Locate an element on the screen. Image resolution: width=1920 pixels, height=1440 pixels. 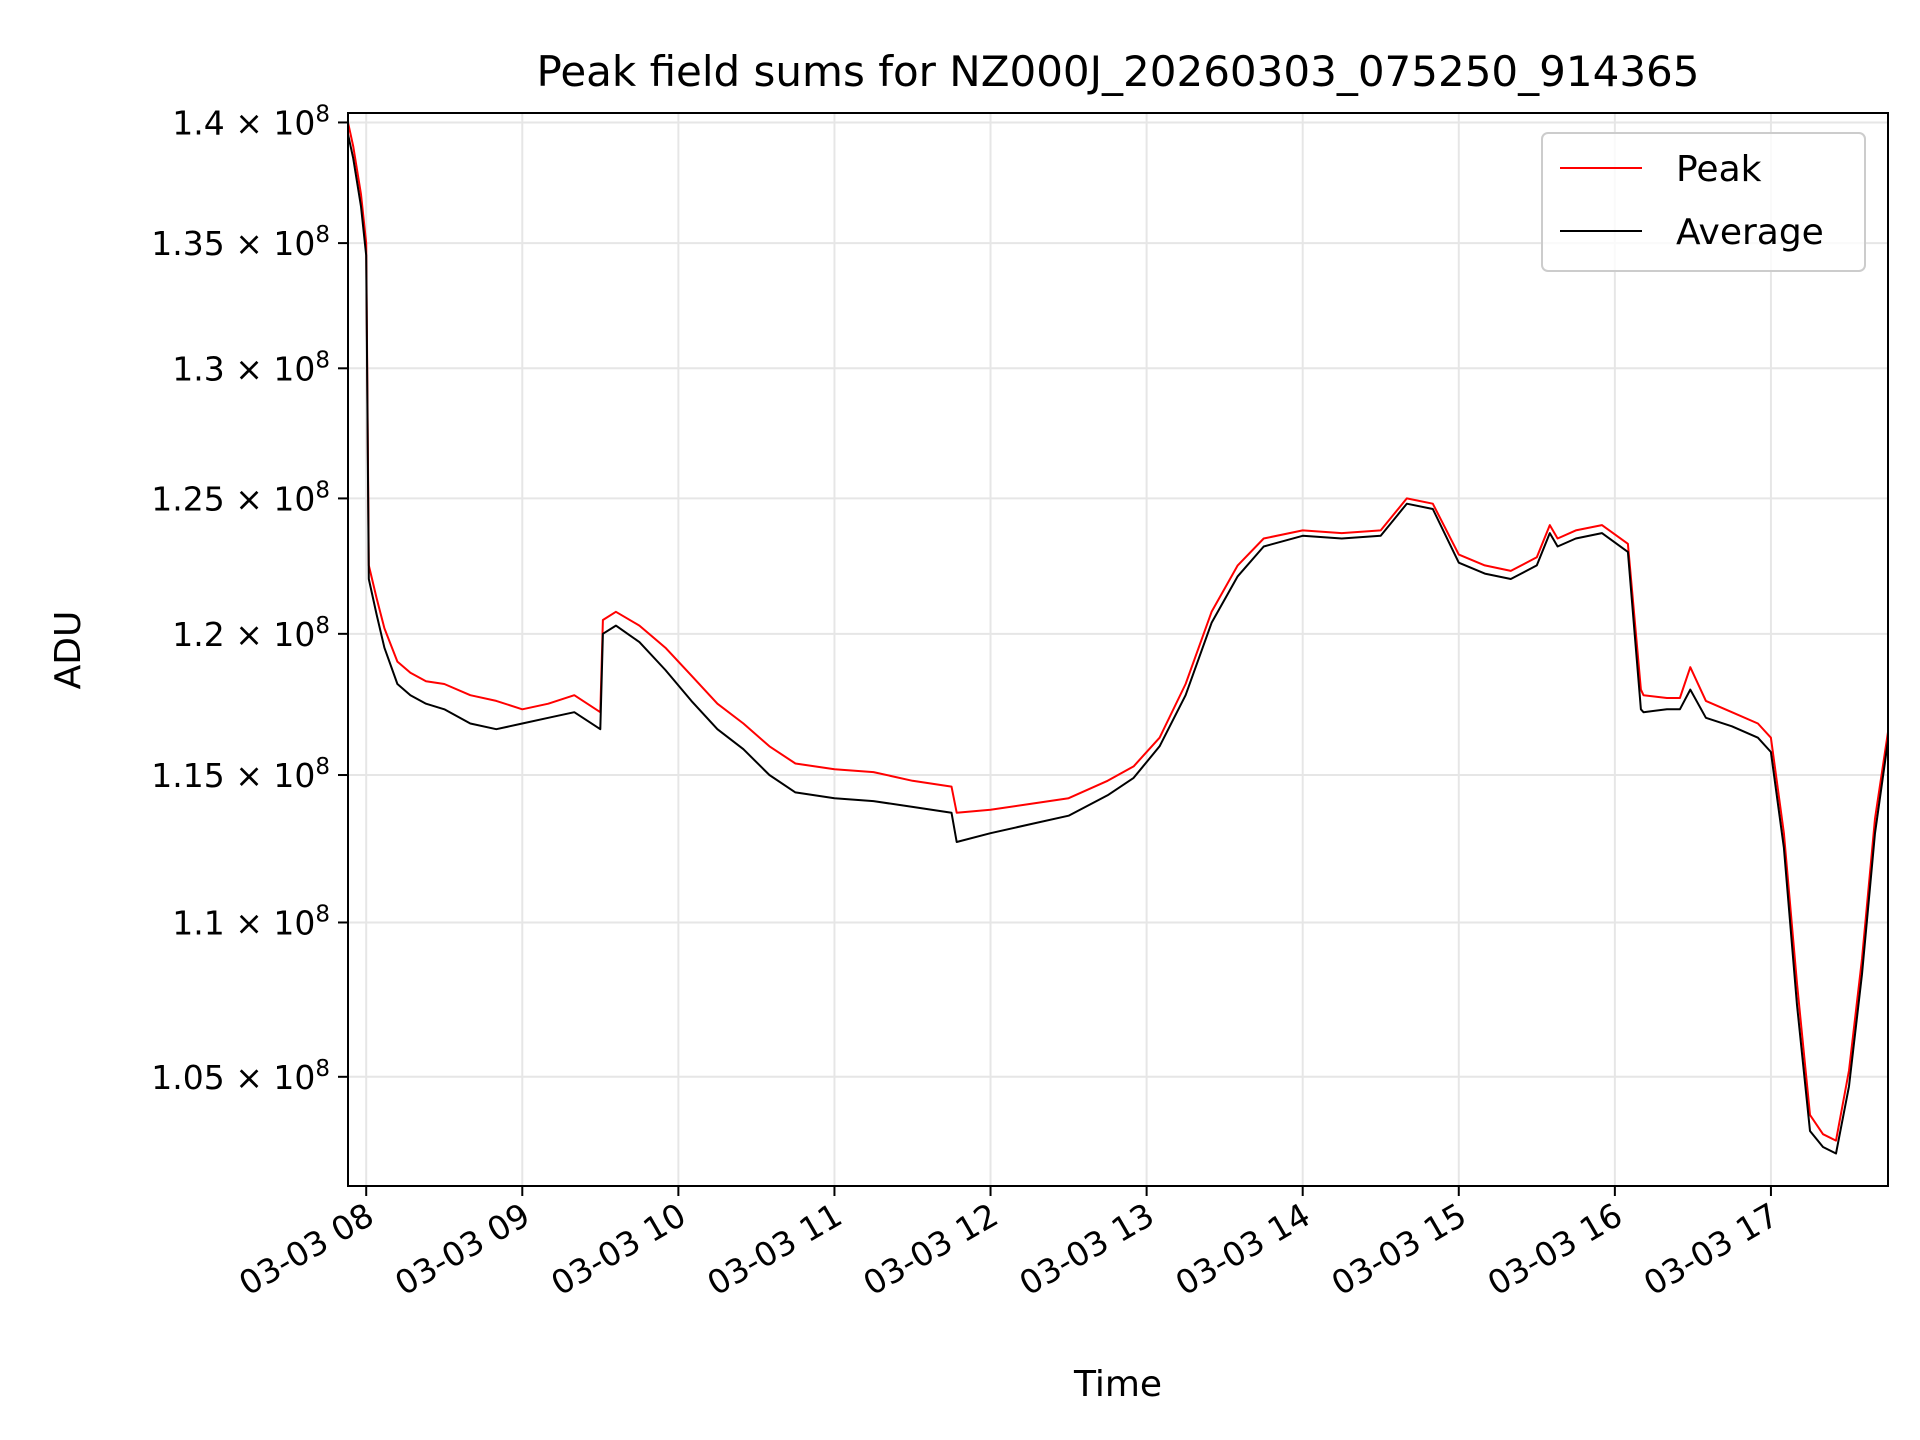
y-tick-mantissa: 1.25 is located at coordinates (193, 498).